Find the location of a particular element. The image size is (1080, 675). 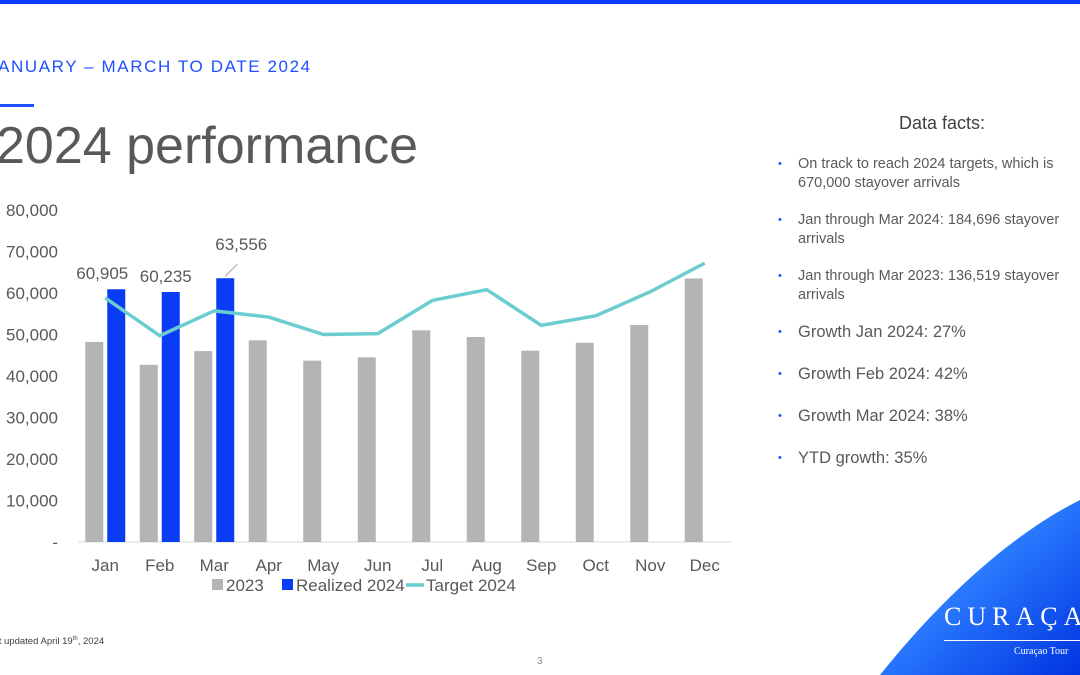

top-accent-bar is located at coordinates (540, 2).